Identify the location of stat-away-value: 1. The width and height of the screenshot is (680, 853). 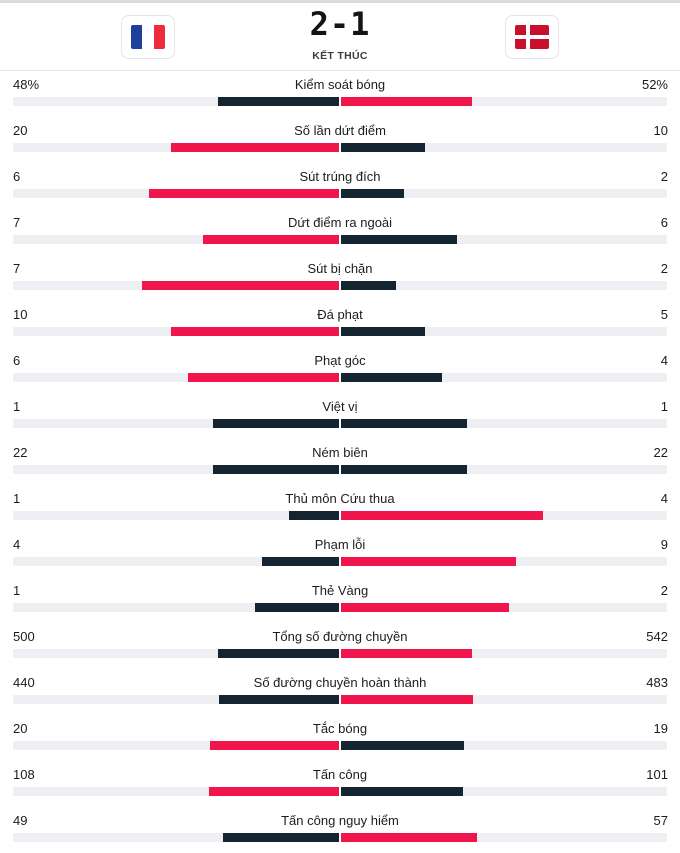
(664, 406).